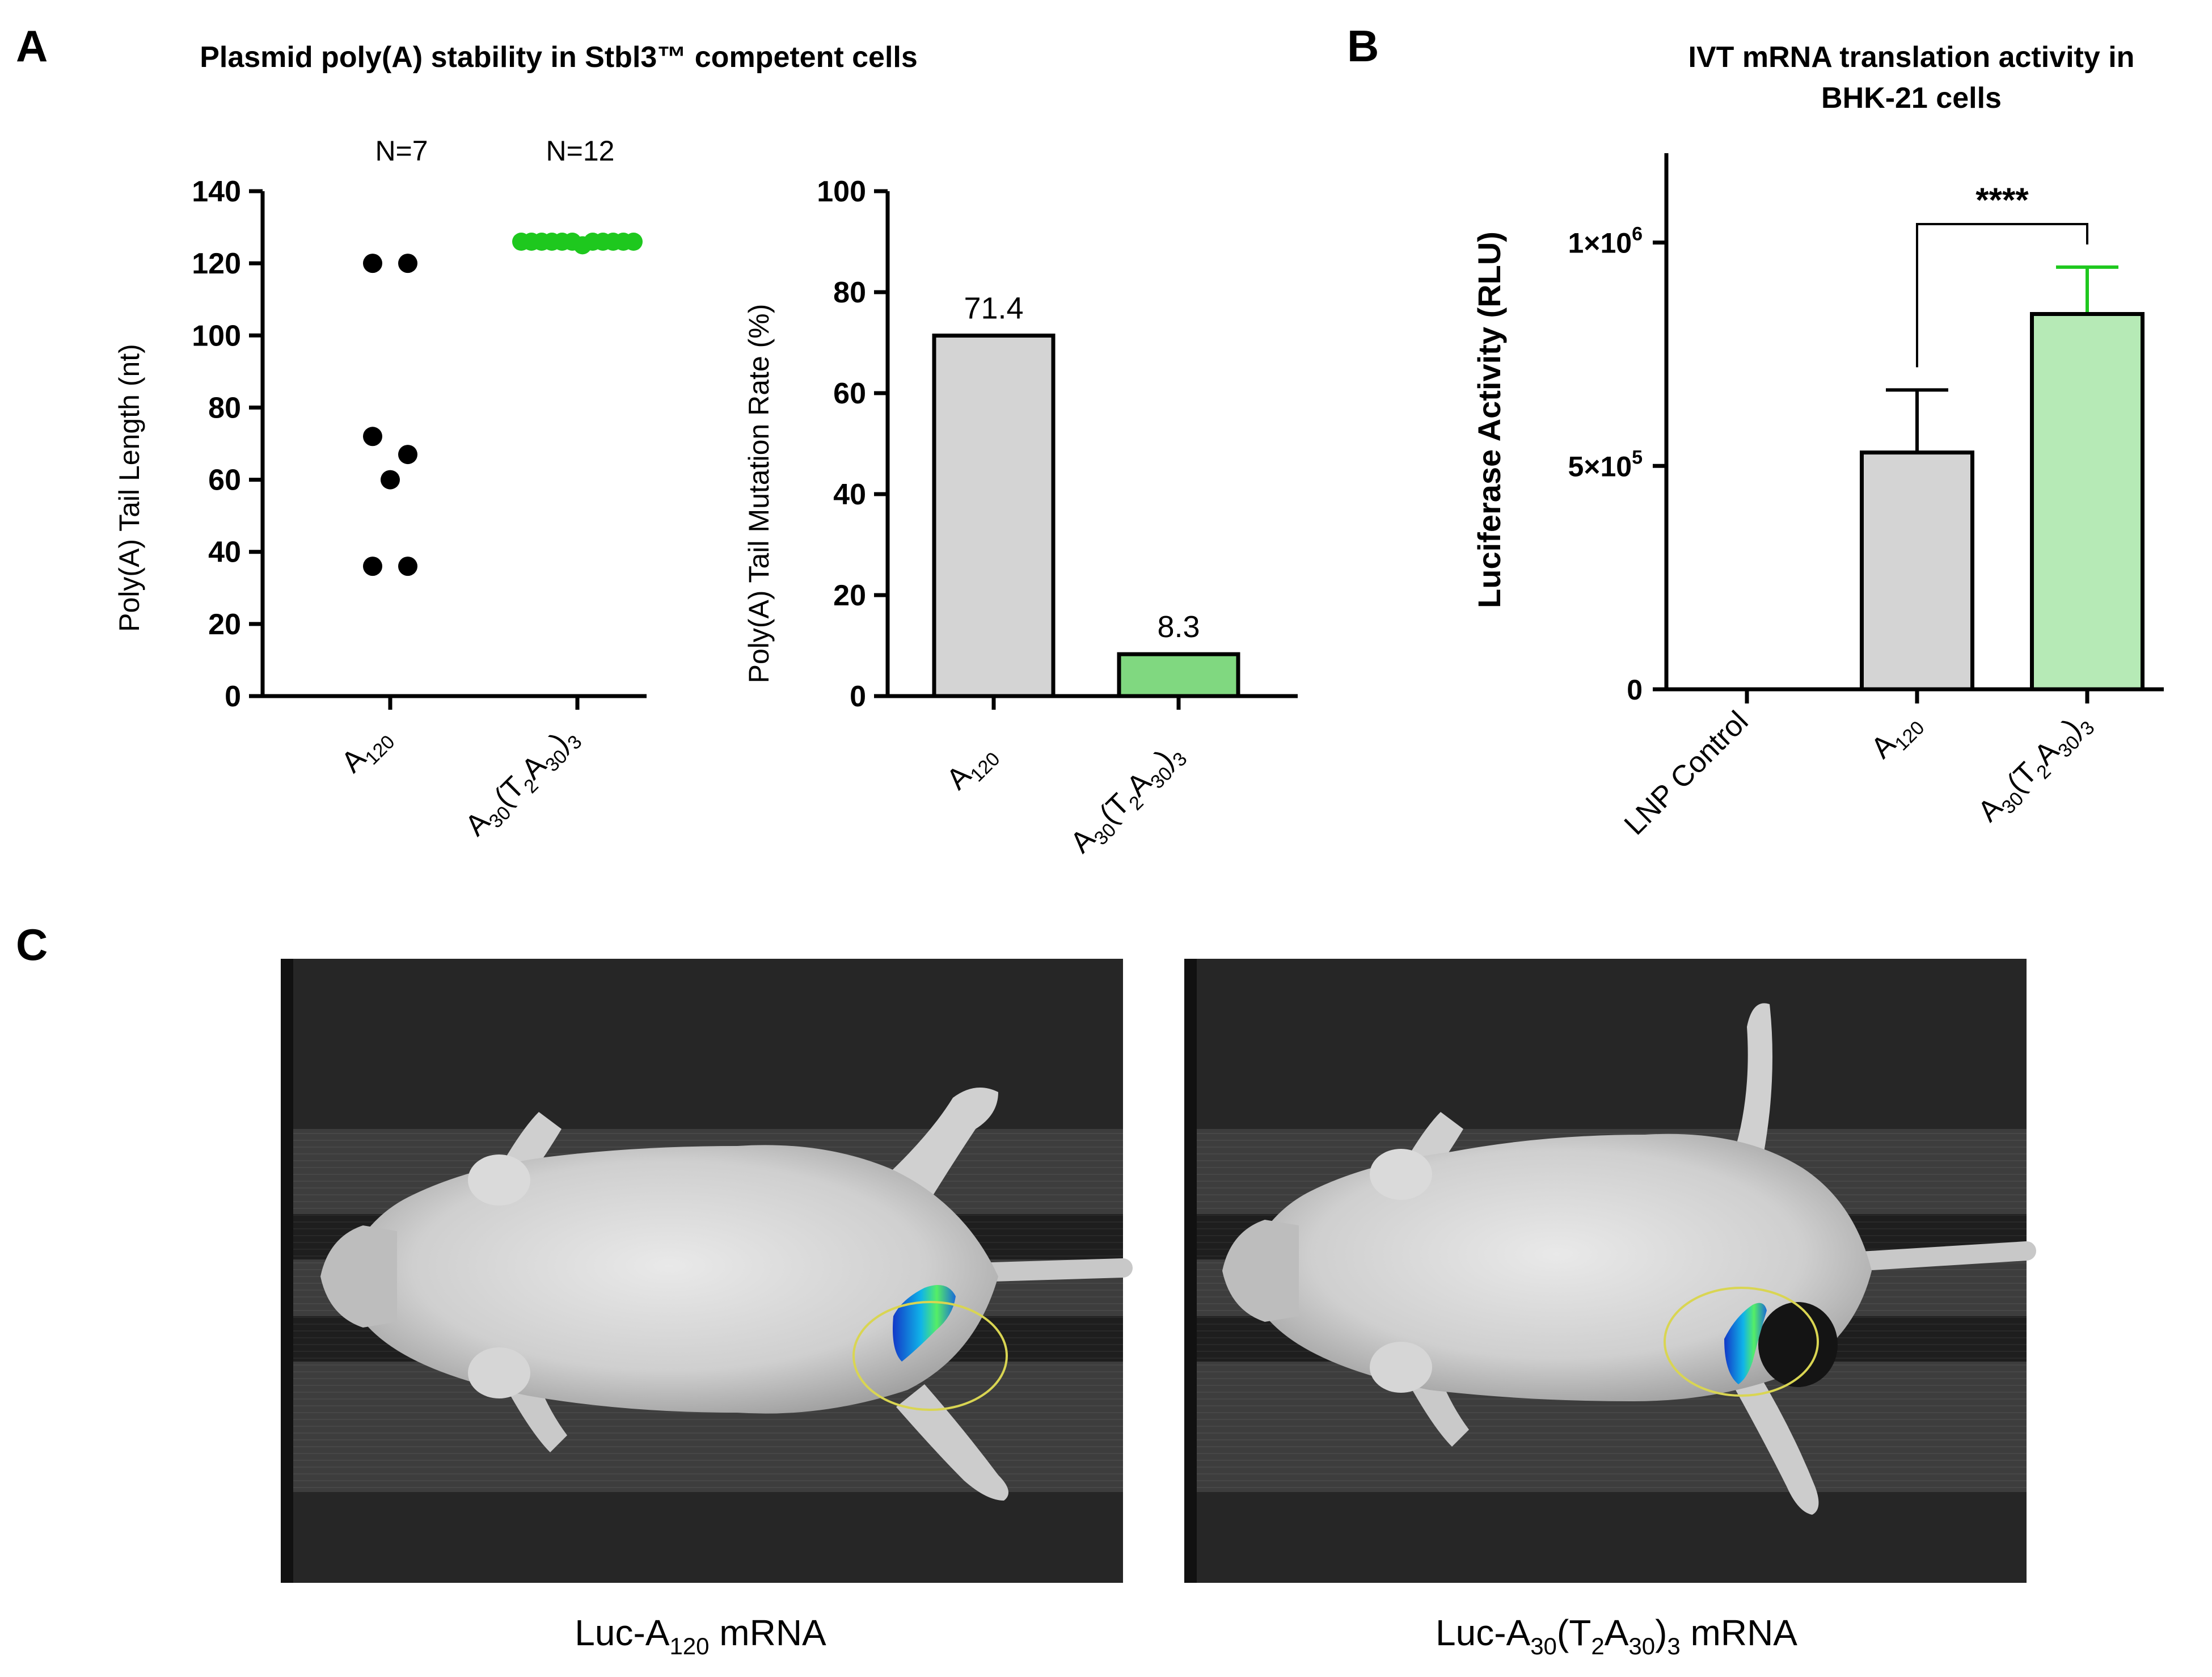 The image size is (2212, 1677). What do you see at coordinates (129, 488) in the screenshot?
I see `chart-a-scatter-ylabel: Poly(A) Tail Length (nt)` at bounding box center [129, 488].